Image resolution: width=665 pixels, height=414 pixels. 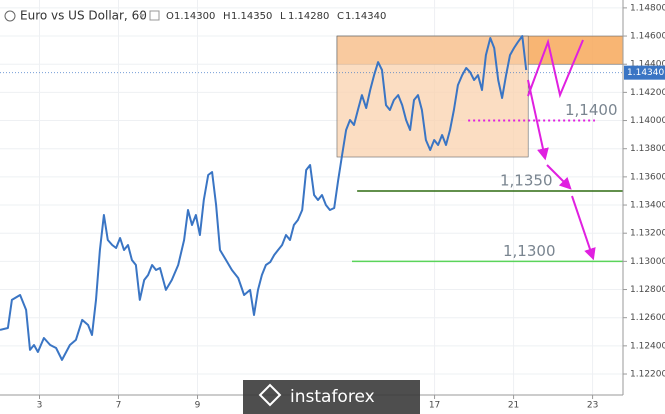 I want to click on ohlc-key: O, so click(x=170, y=16).